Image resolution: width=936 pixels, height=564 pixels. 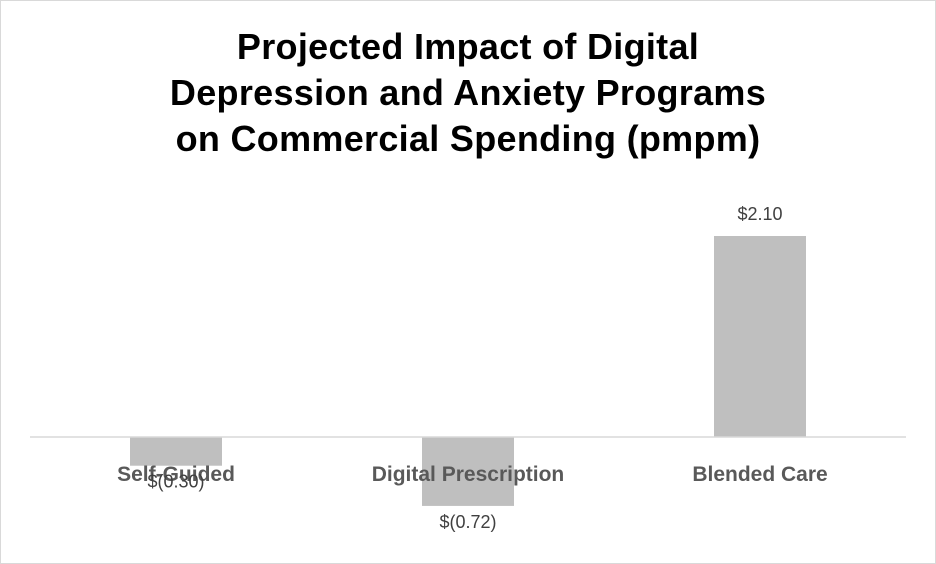 I want to click on data-label: $(0.30), so click(x=175, y=482).